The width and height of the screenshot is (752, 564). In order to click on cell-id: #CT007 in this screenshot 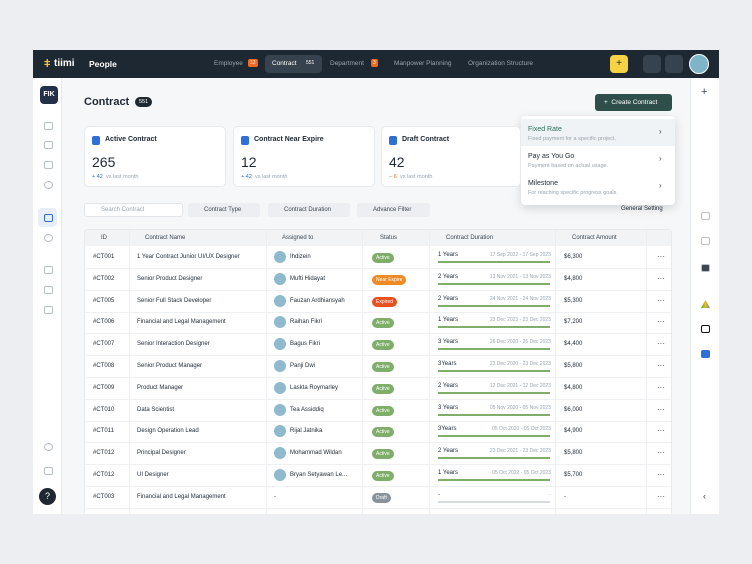, I will do `click(104, 344)`.